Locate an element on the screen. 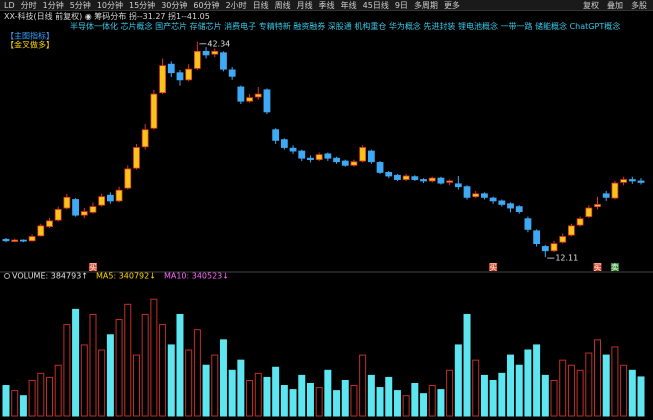  period-tab: 月线 is located at coordinates (304, 5).